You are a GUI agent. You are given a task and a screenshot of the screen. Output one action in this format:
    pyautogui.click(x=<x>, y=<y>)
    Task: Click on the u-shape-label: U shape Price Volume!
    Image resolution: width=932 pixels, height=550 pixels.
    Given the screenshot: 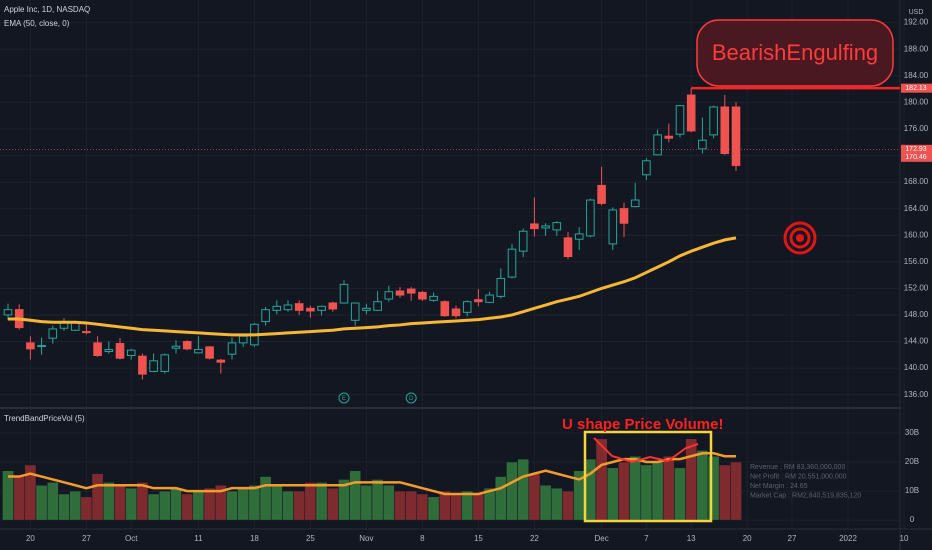 What is the action you would take?
    pyautogui.click(x=642, y=424)
    